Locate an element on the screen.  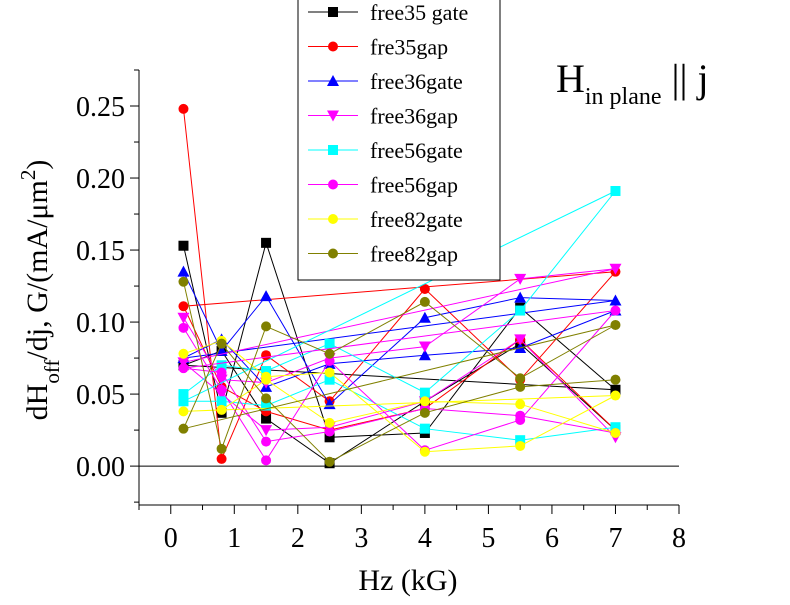
y-axis-title-sup: 2 is located at coordinates (28, 175).